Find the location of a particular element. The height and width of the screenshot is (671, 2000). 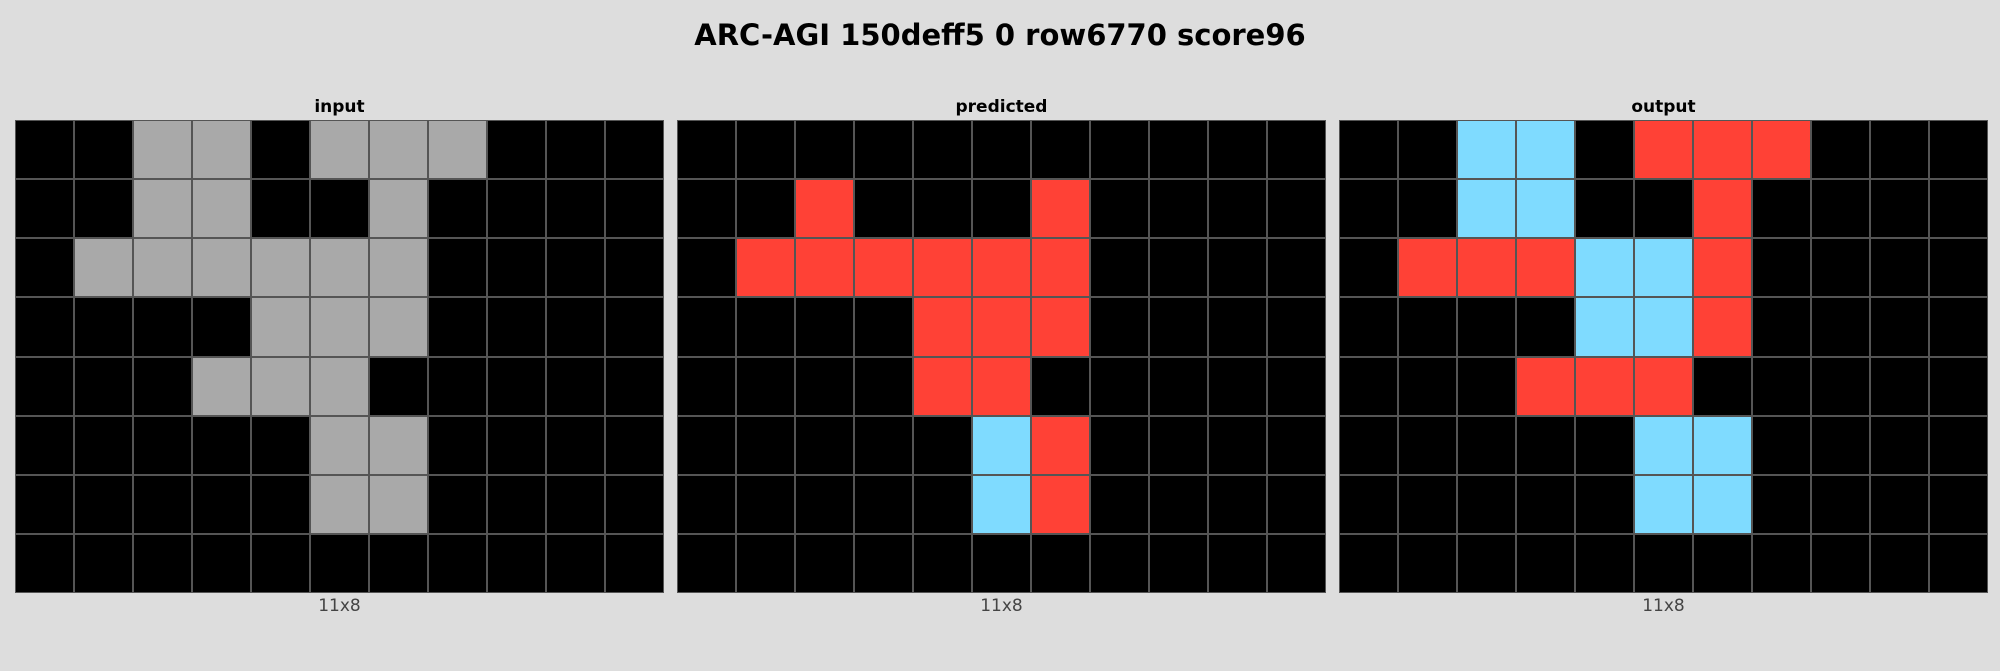

input-label: input is located at coordinates (339, 107).